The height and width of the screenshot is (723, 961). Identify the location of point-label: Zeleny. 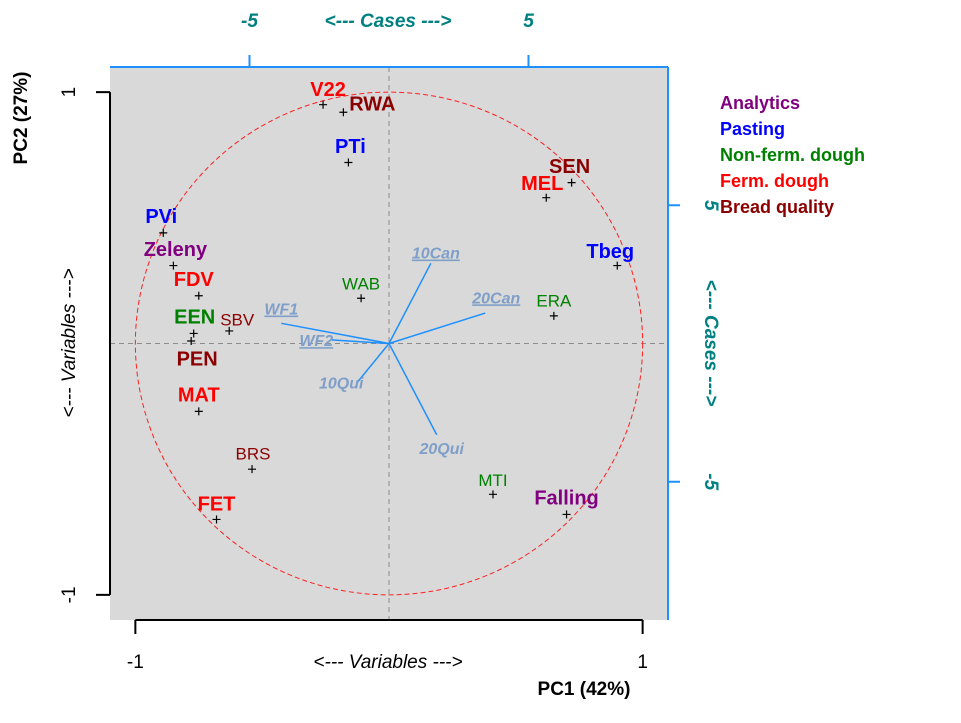
(176, 250).